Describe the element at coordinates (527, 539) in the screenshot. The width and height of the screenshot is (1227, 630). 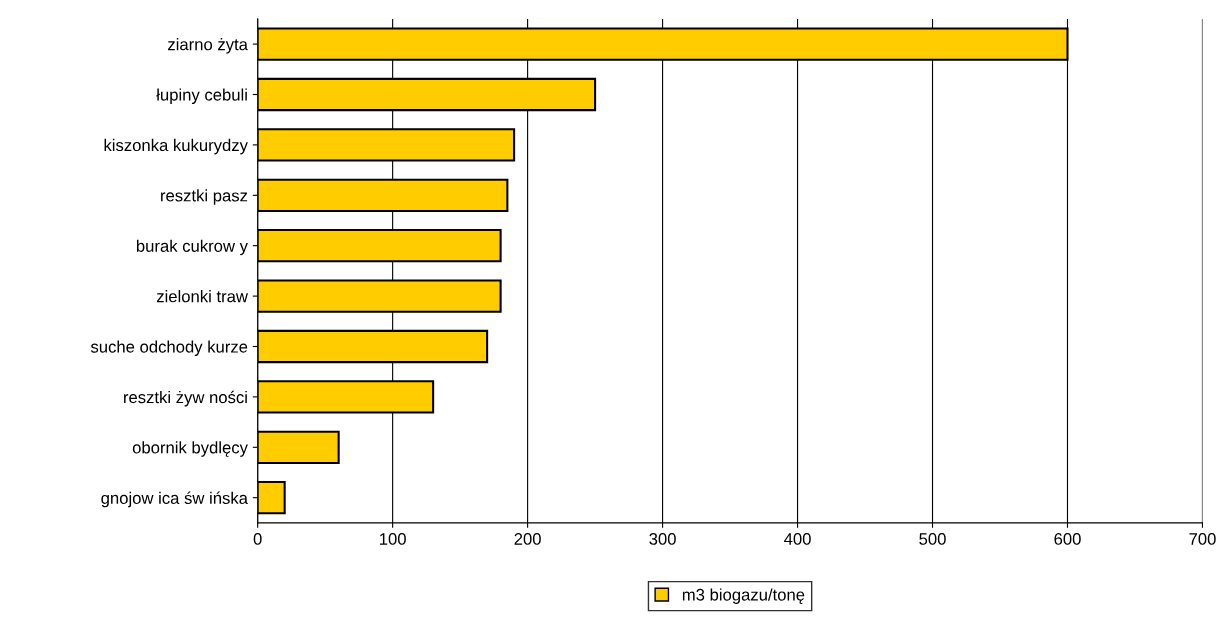
I see `x-tick-label: 200` at that location.